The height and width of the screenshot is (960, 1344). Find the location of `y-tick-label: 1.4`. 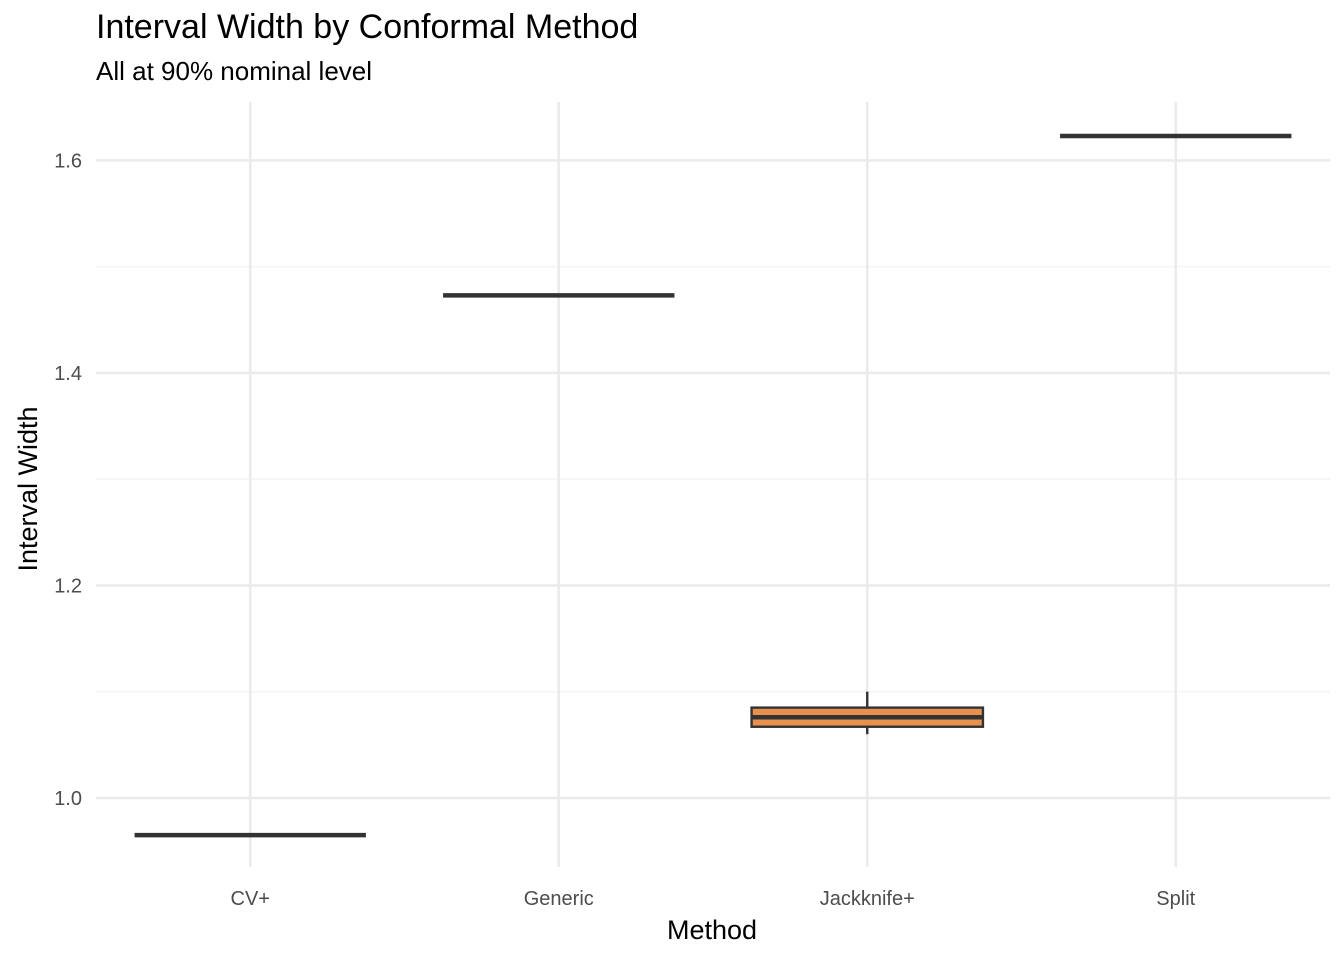

y-tick-label: 1.4 is located at coordinates (68, 374).